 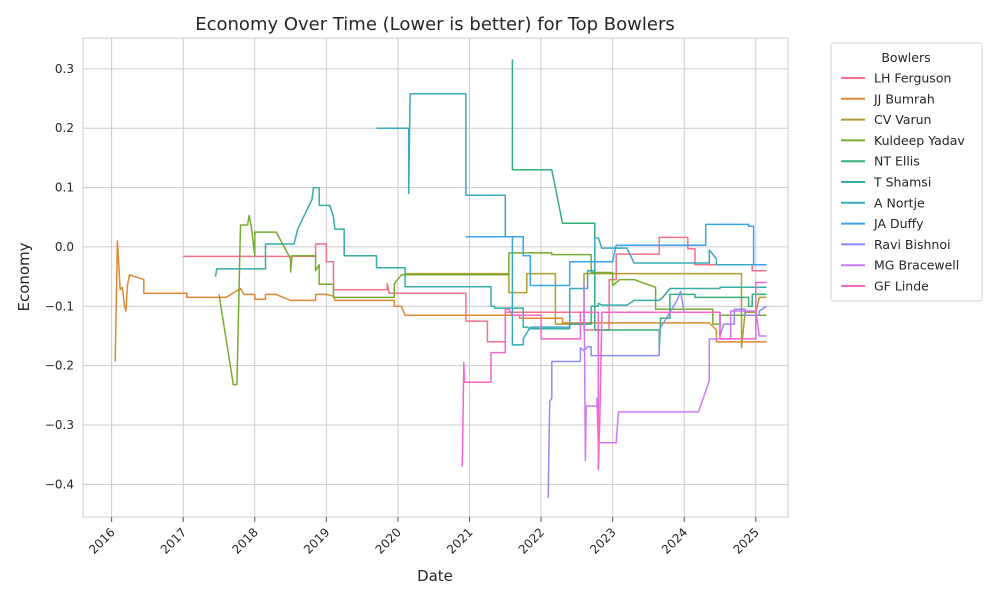 What do you see at coordinates (902, 119) in the screenshot?
I see `legend-label: CV Varun` at bounding box center [902, 119].